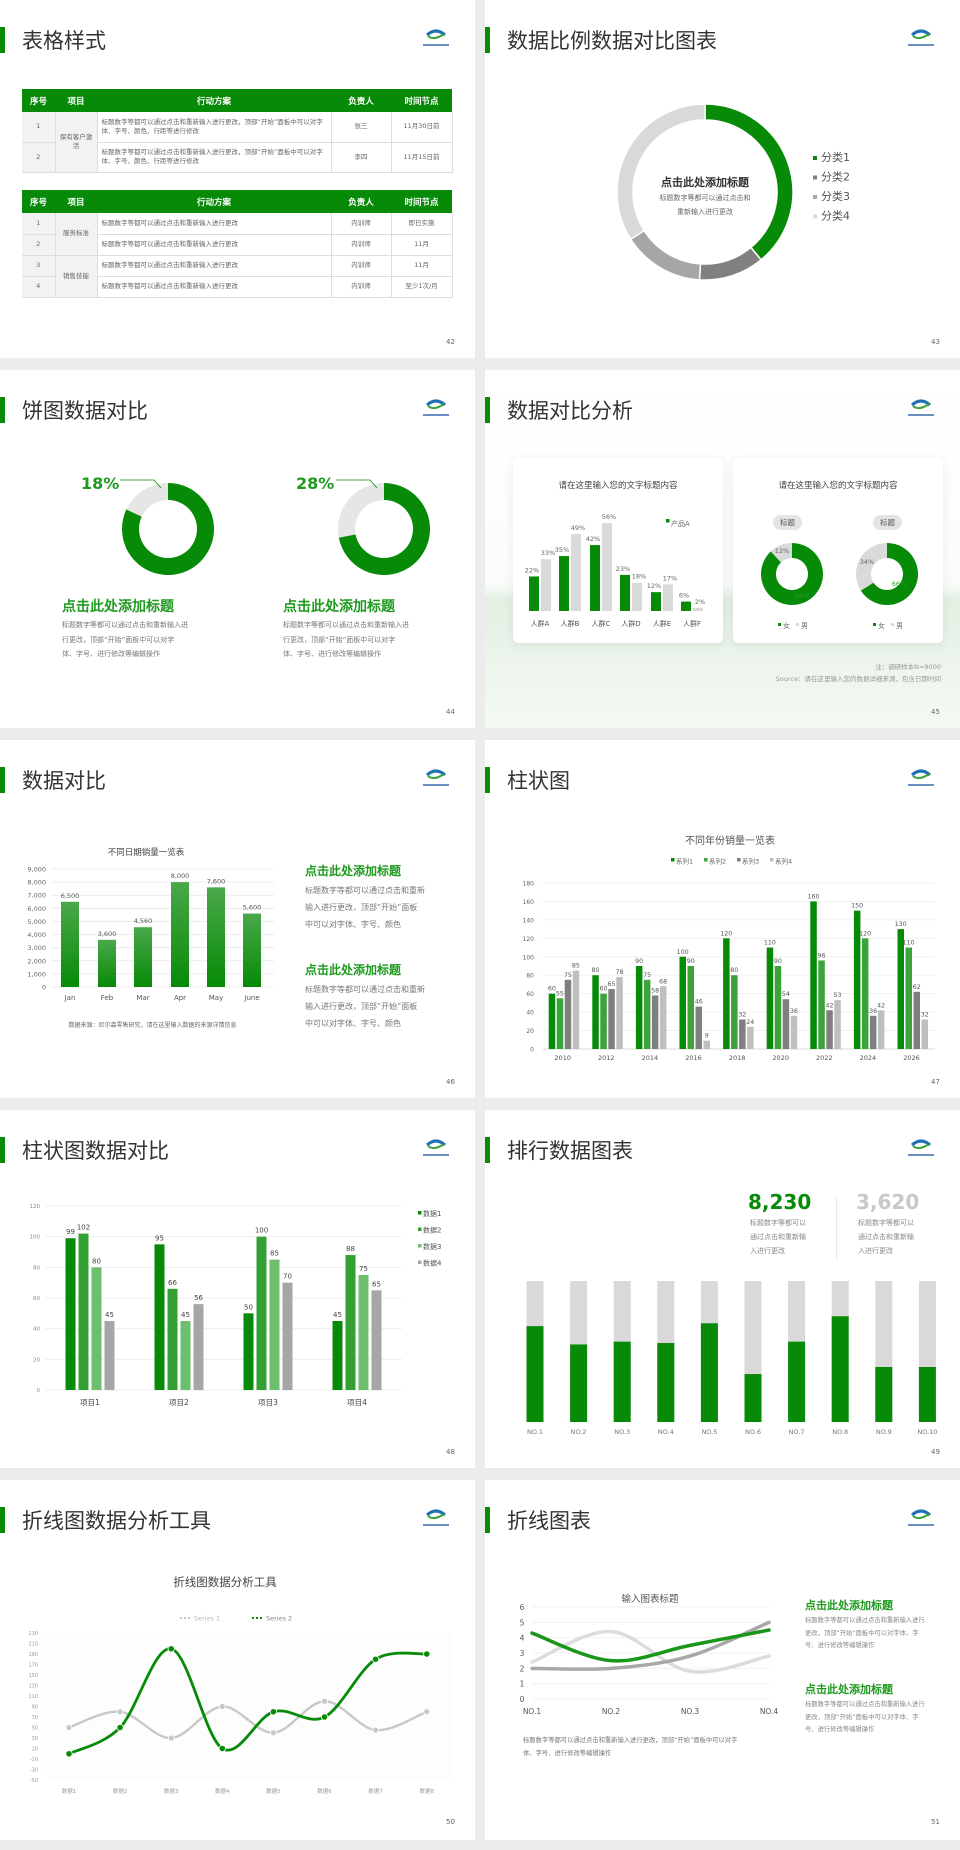 The image size is (960, 1850). Describe the element at coordinates (111, 654) in the screenshot. I see `body-line: 体、字号、进行修改等编辑操作` at that location.